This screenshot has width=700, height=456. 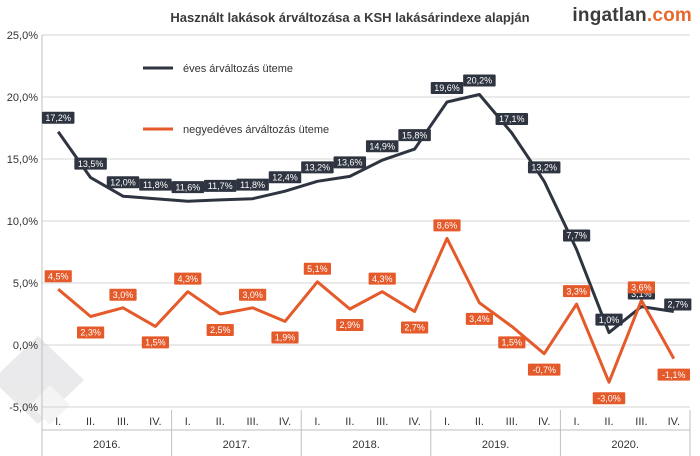 I want to click on data-label: 7,7%, so click(x=576, y=236).